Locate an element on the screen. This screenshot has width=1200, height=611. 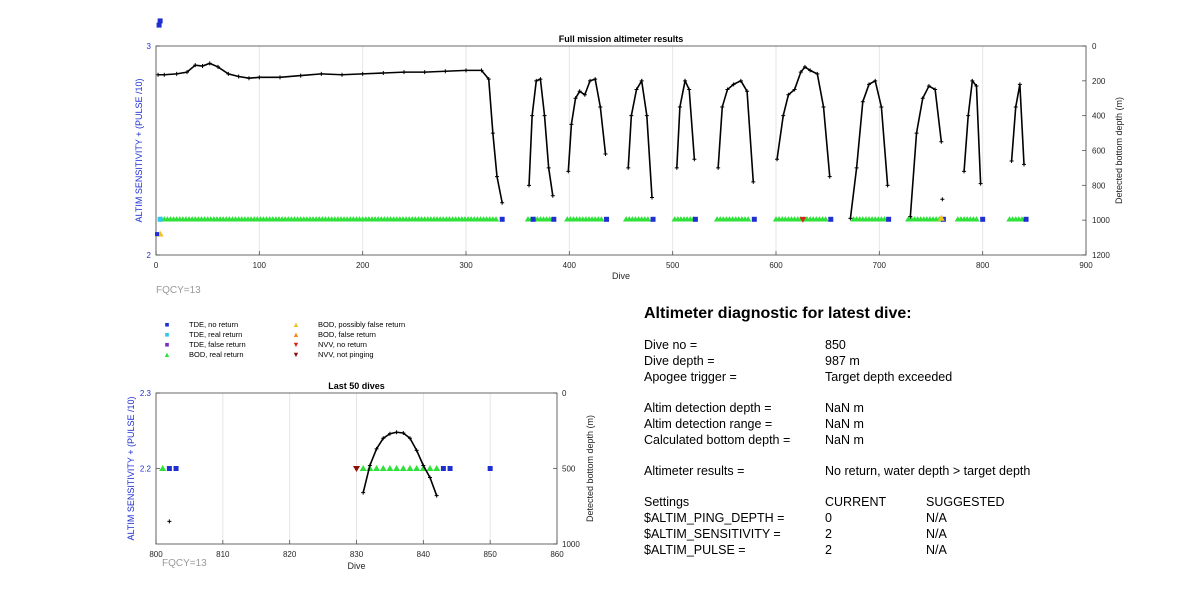
y-right-tick-label: 1200 is located at coordinates (1101, 255).